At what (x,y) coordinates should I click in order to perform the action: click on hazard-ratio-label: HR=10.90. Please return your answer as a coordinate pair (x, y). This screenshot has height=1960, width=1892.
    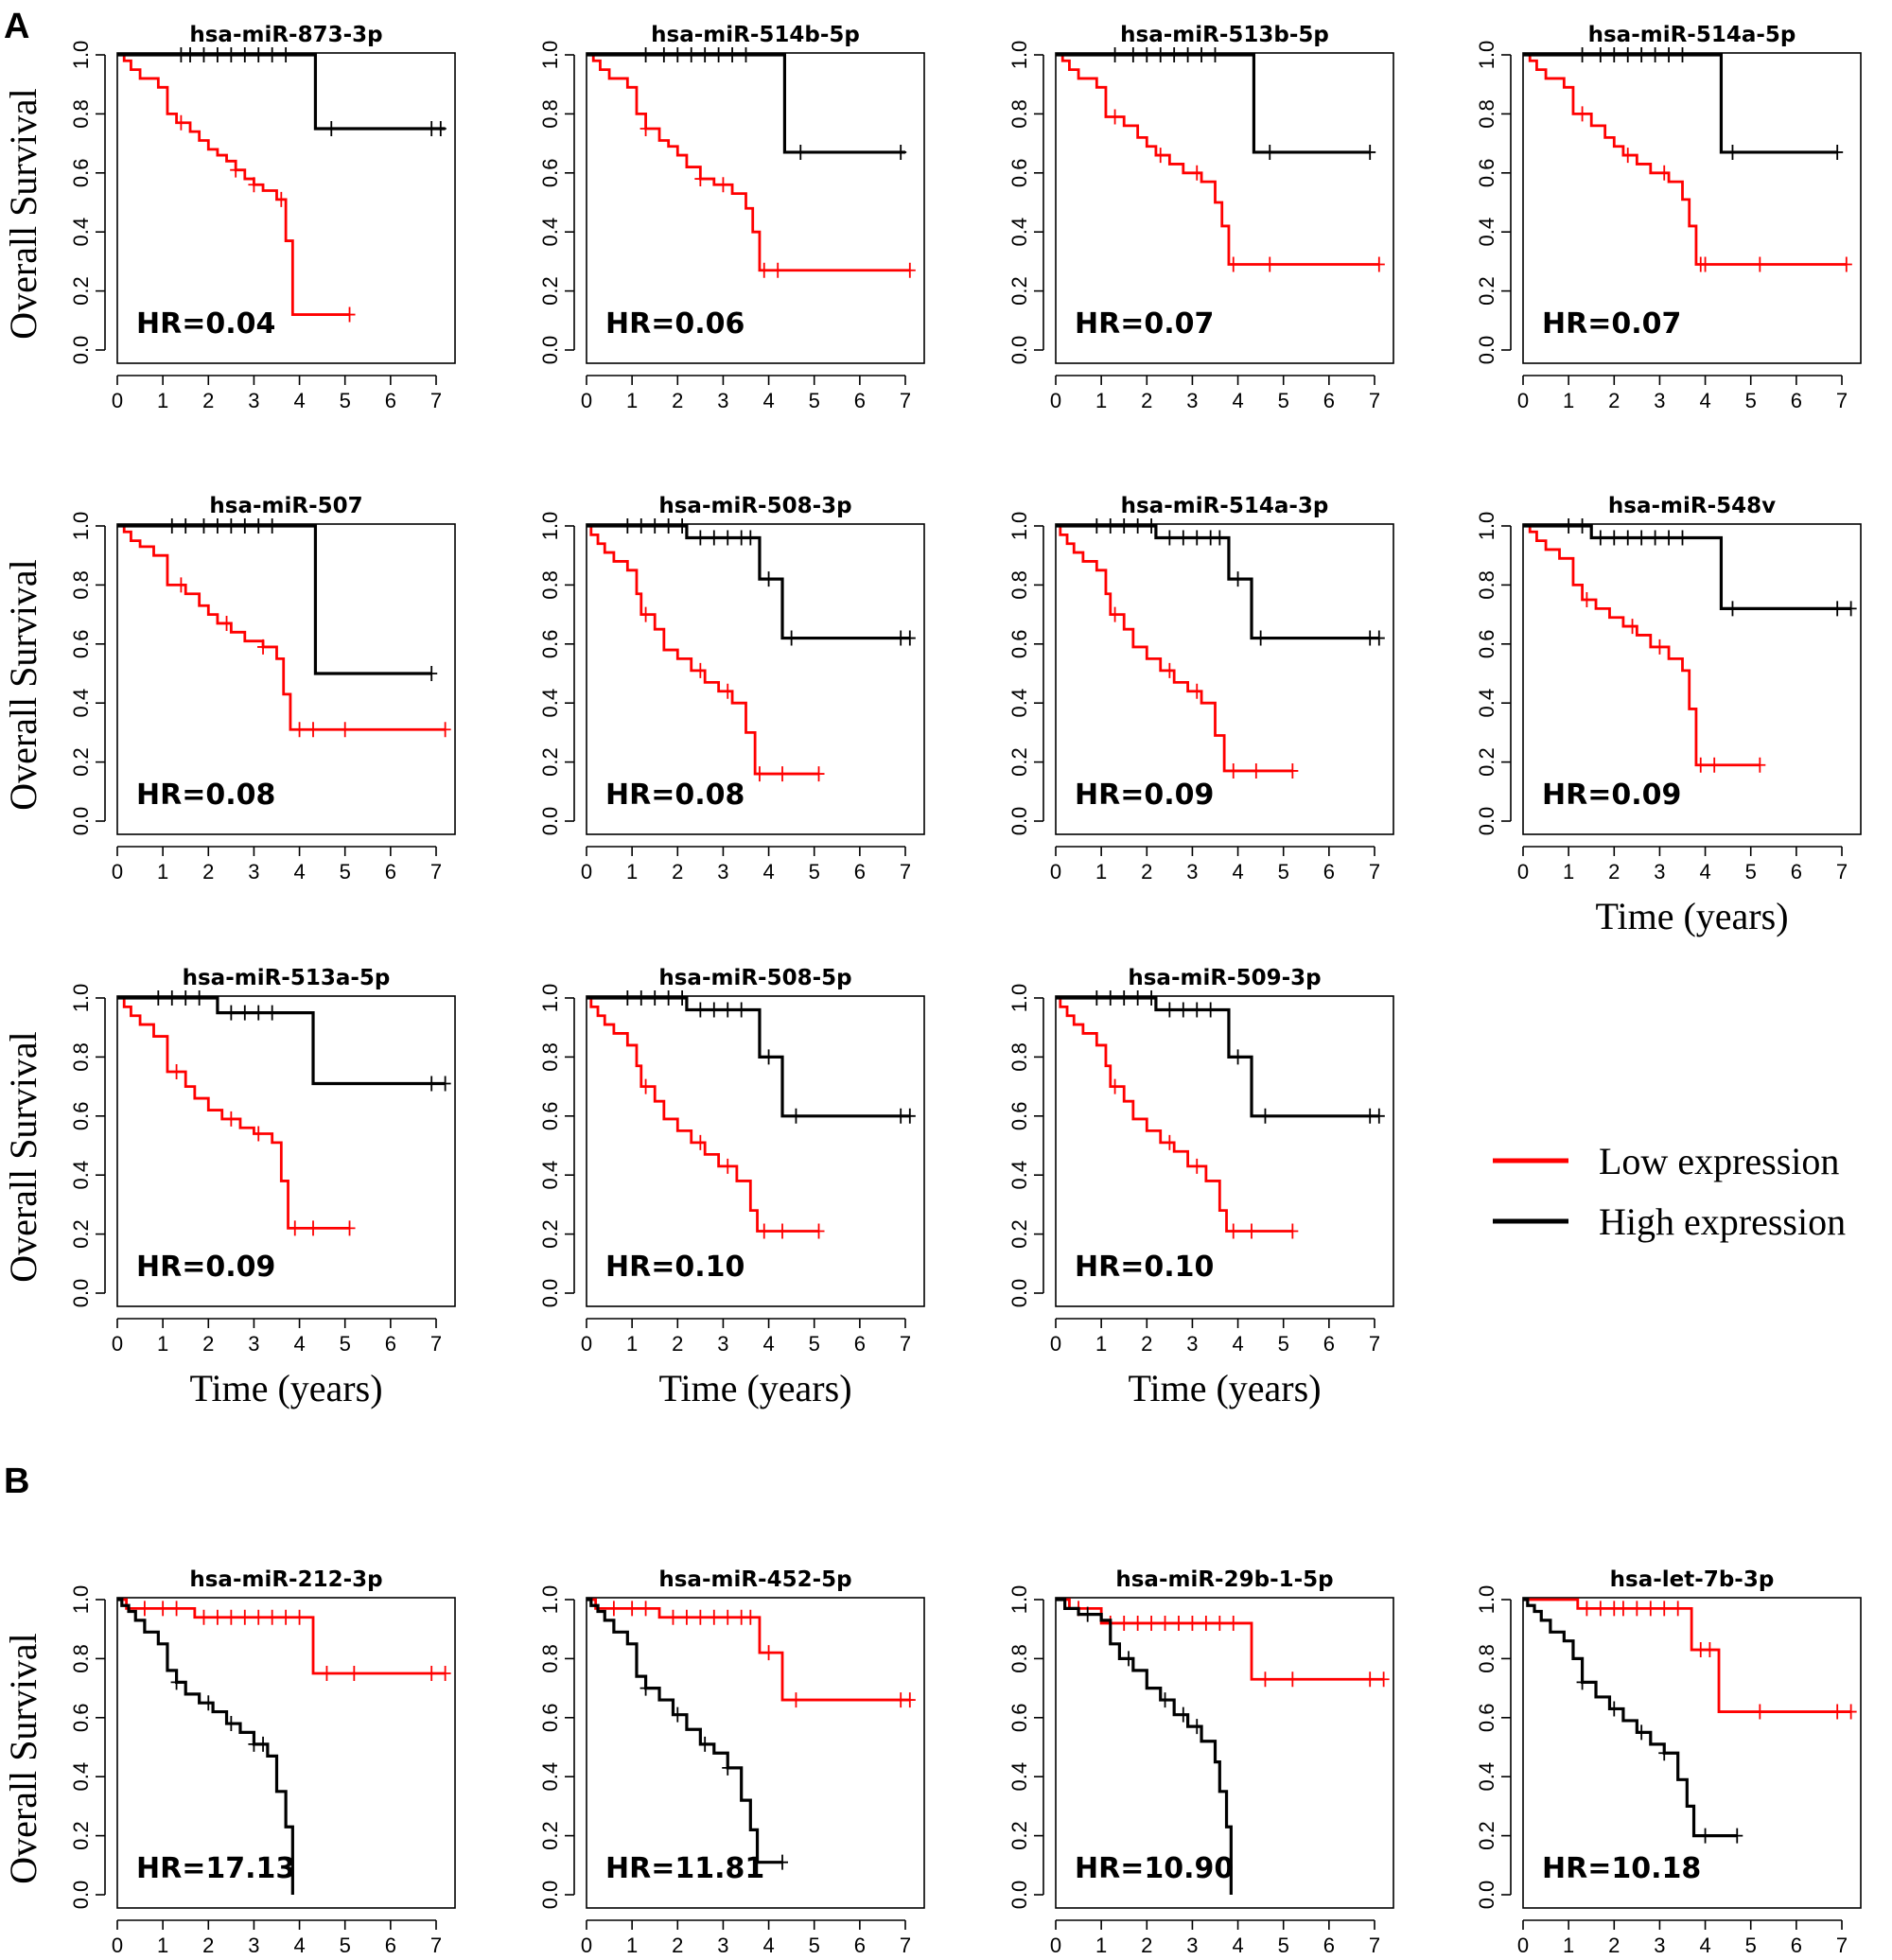
    Looking at the image, I should click on (1154, 1869).